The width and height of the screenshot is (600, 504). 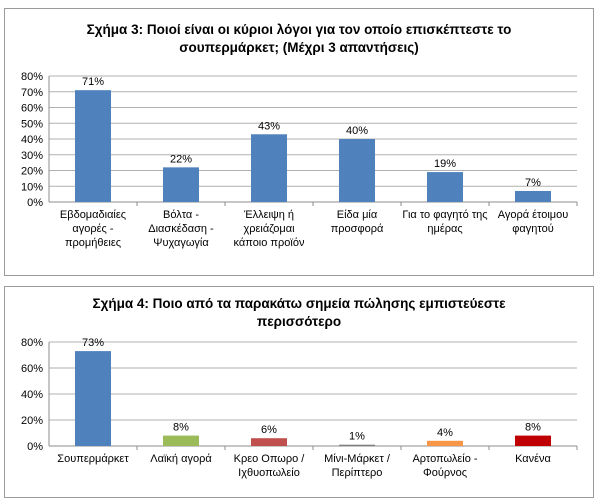 What do you see at coordinates (533, 215) in the screenshot?
I see `category-label: Αγορά έτοιμου` at bounding box center [533, 215].